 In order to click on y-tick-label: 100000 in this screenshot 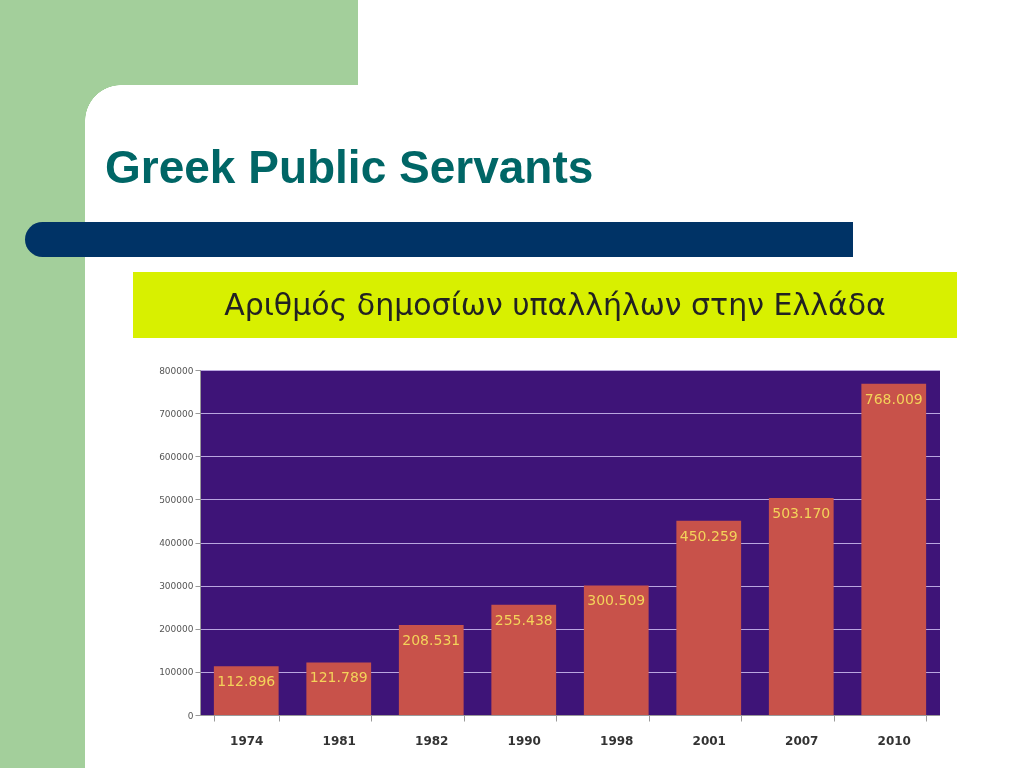, I will do `click(176, 672)`.